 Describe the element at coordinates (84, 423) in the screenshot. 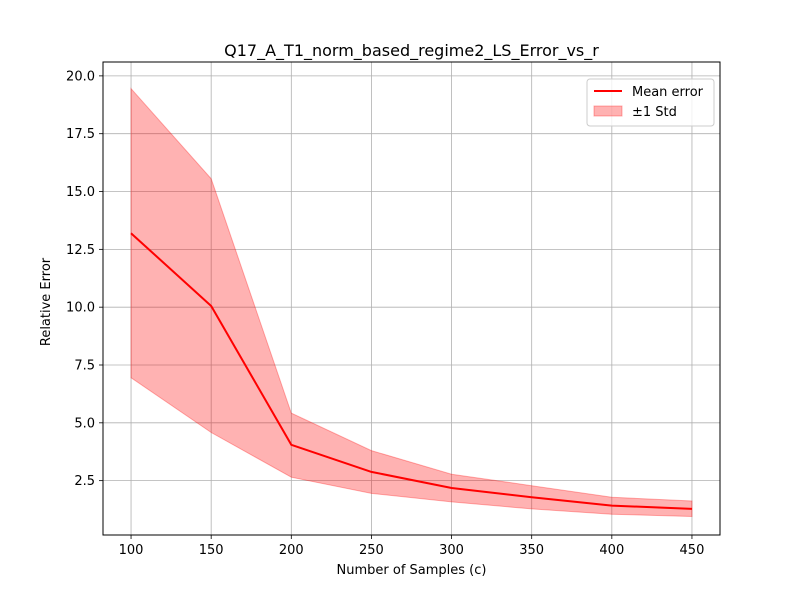

I see `y-tick-label: 5.0` at that location.